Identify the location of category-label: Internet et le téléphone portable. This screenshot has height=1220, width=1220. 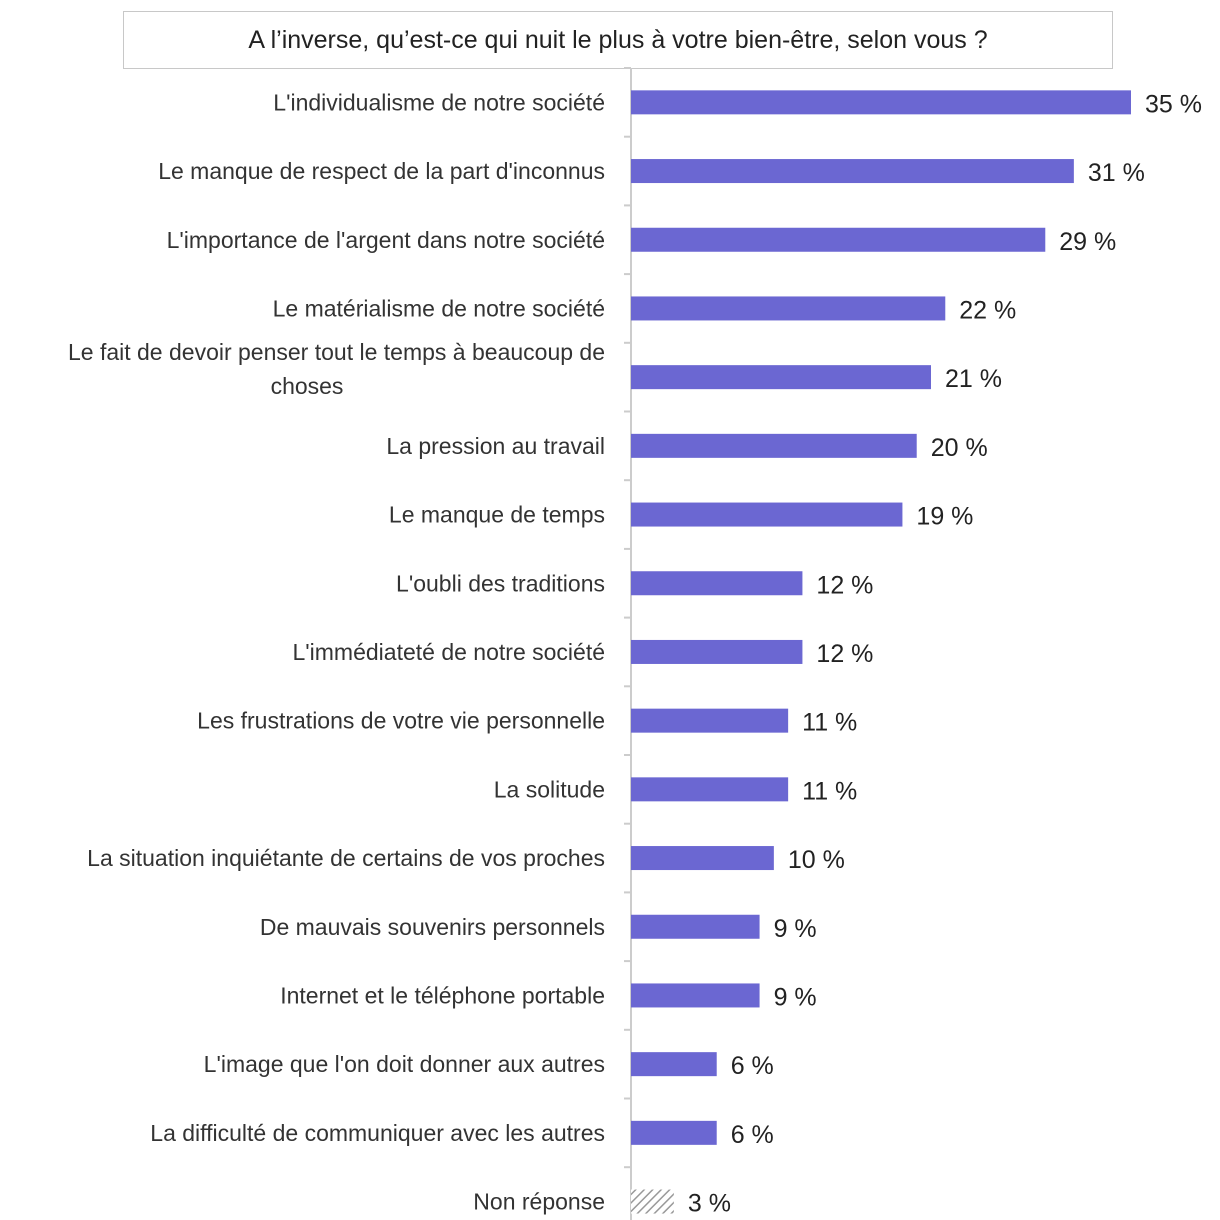
(442, 995).